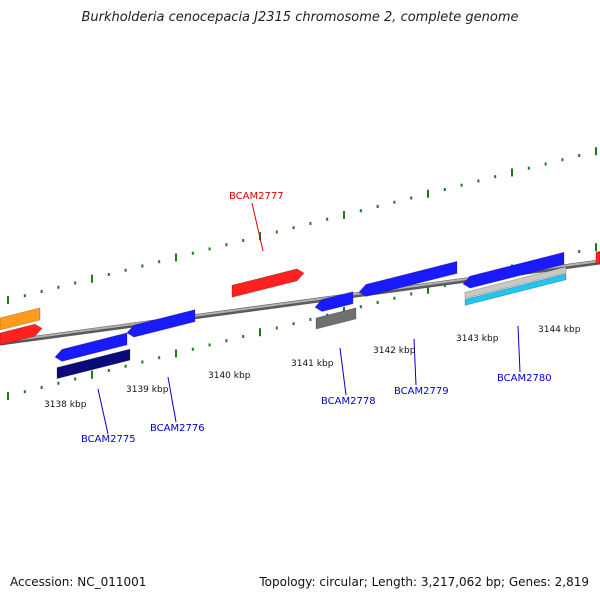 Image resolution: width=600 pixels, height=600 pixels. What do you see at coordinates (597, 257) in the screenshot?
I see `forward-gene-right-edge` at bounding box center [597, 257].